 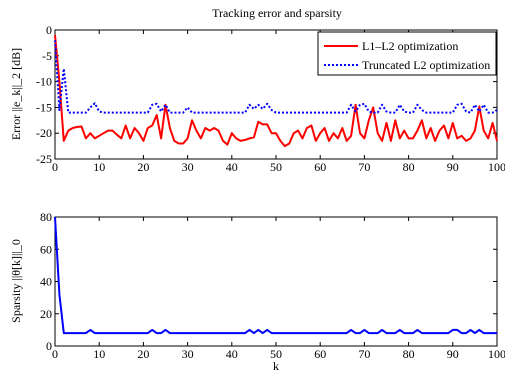 I want to click on y-tick-label: 80, so click(x=46, y=217).